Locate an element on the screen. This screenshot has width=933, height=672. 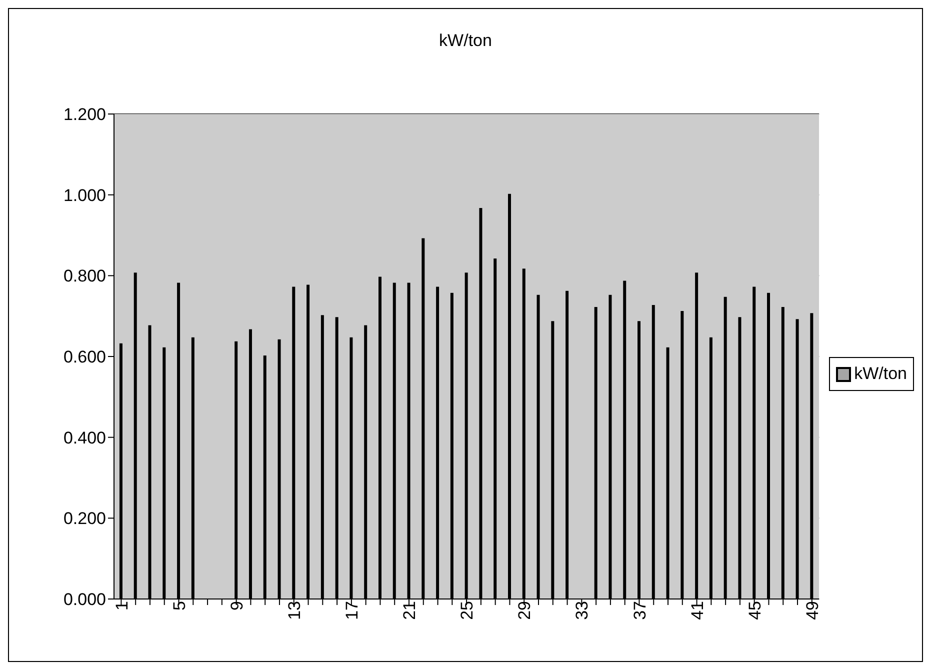
y-tick-label: 0.400 is located at coordinates (84, 438).